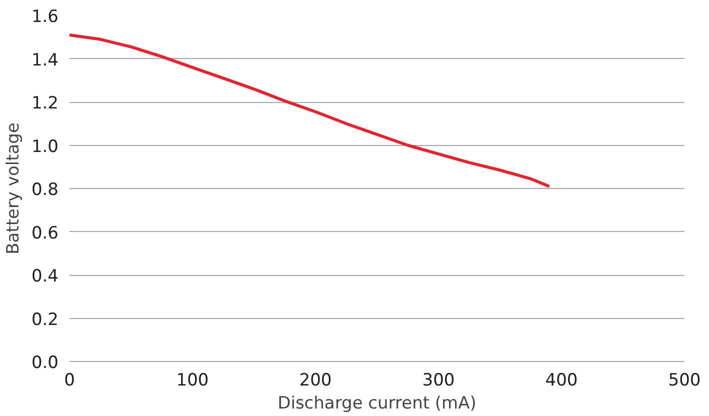 This screenshot has width=709, height=416. I want to click on y-tick-label: 1.4, so click(45, 60).